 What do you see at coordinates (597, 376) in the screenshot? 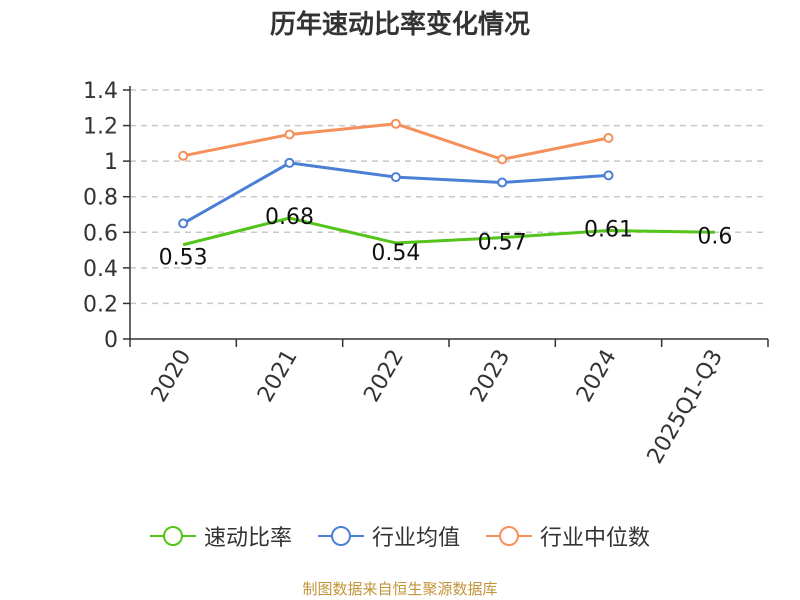
I see `x-tick-label: 2024` at bounding box center [597, 376].